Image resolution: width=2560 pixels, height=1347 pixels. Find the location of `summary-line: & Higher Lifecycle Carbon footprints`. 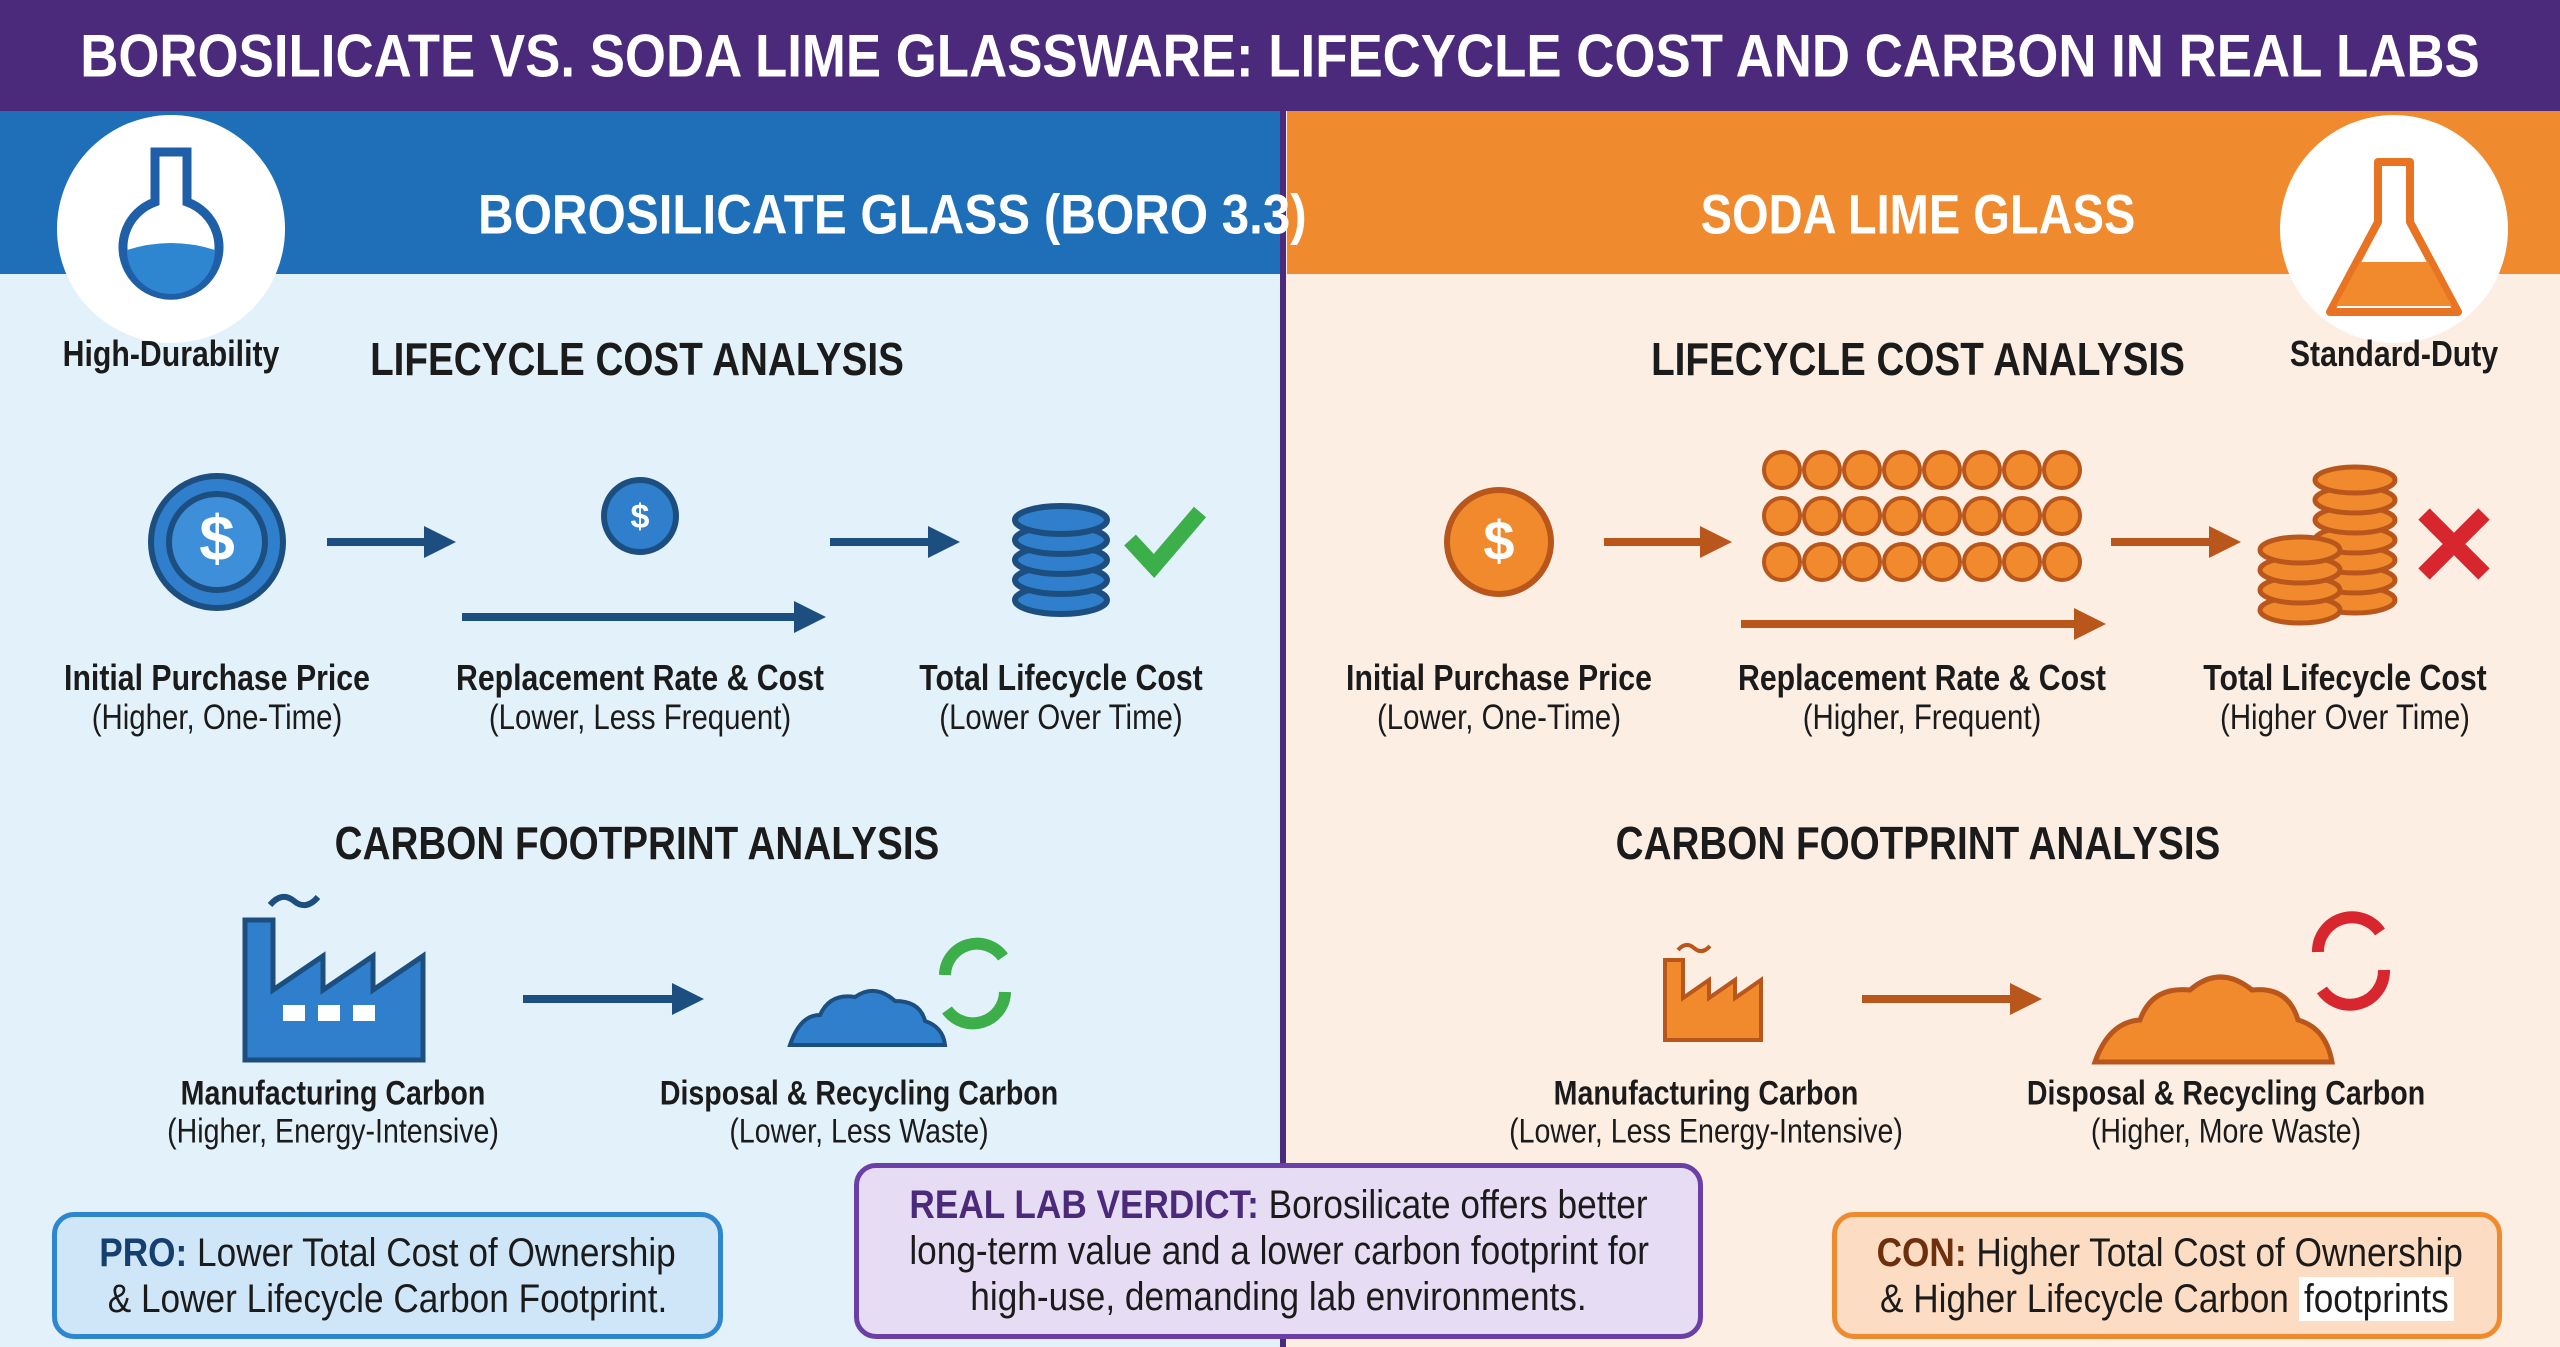

summary-line: & Higher Lifecycle Carbon footprints is located at coordinates (2167, 1299).